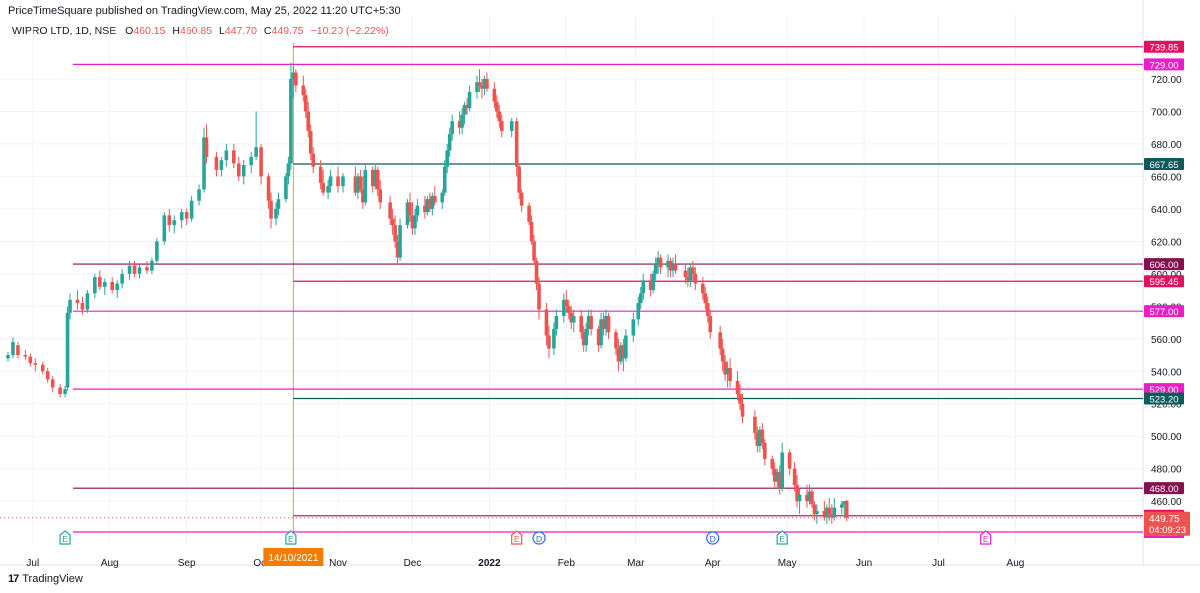 This screenshot has width=1200, height=593. What do you see at coordinates (1166, 145) in the screenshot?
I see `price-tick-label: 680.00` at bounding box center [1166, 145].